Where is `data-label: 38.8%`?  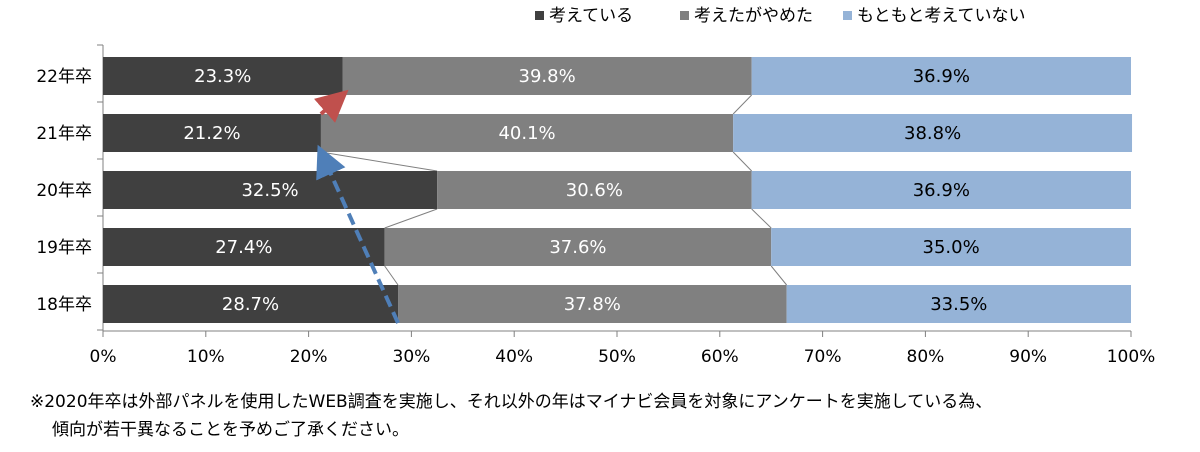 data-label: 38.8% is located at coordinates (932, 133).